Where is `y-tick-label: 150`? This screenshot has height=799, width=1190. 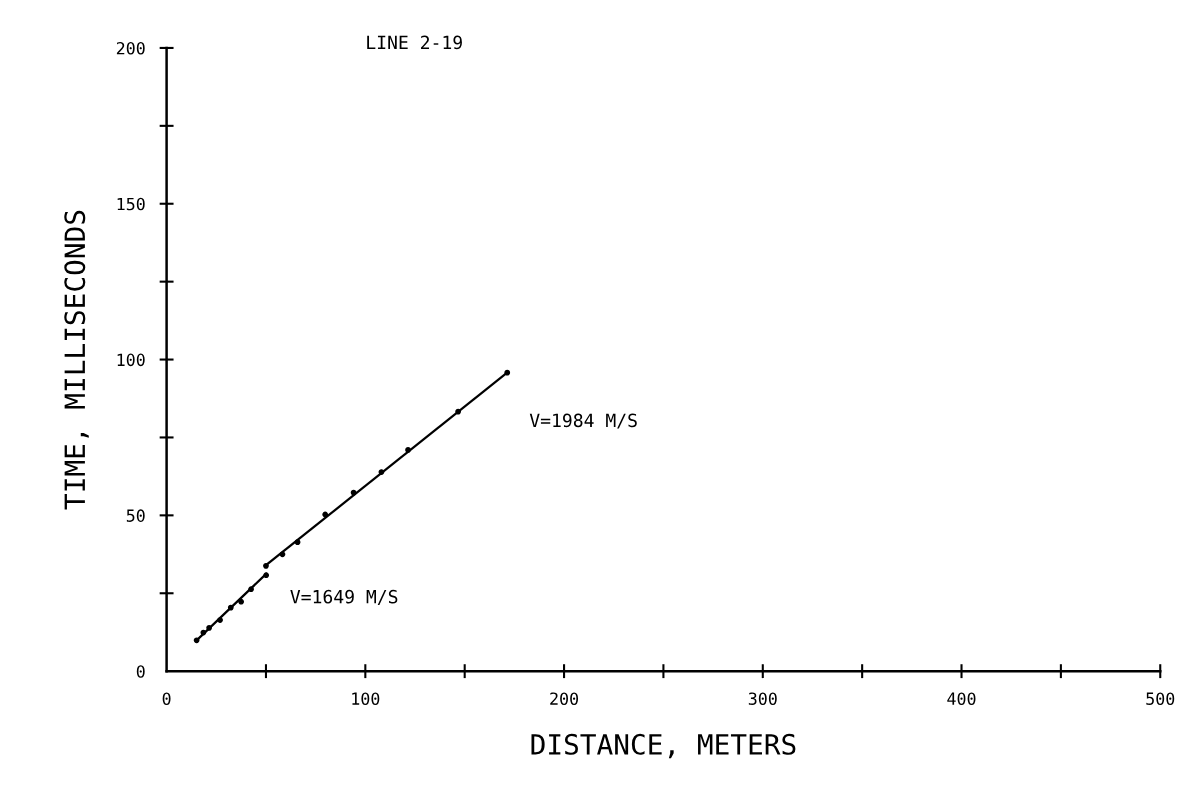
y-tick-label: 150 is located at coordinates (131, 204).